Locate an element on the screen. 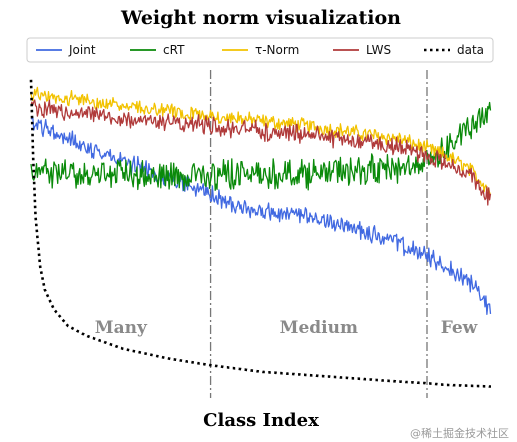 The height and width of the screenshot is (442, 517). x-axis-label: Class Index is located at coordinates (261, 420).